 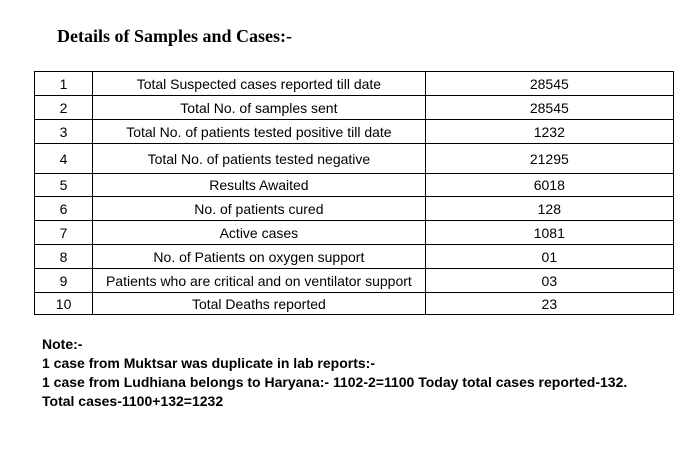 I want to click on serial-number: 7, so click(x=63, y=232).